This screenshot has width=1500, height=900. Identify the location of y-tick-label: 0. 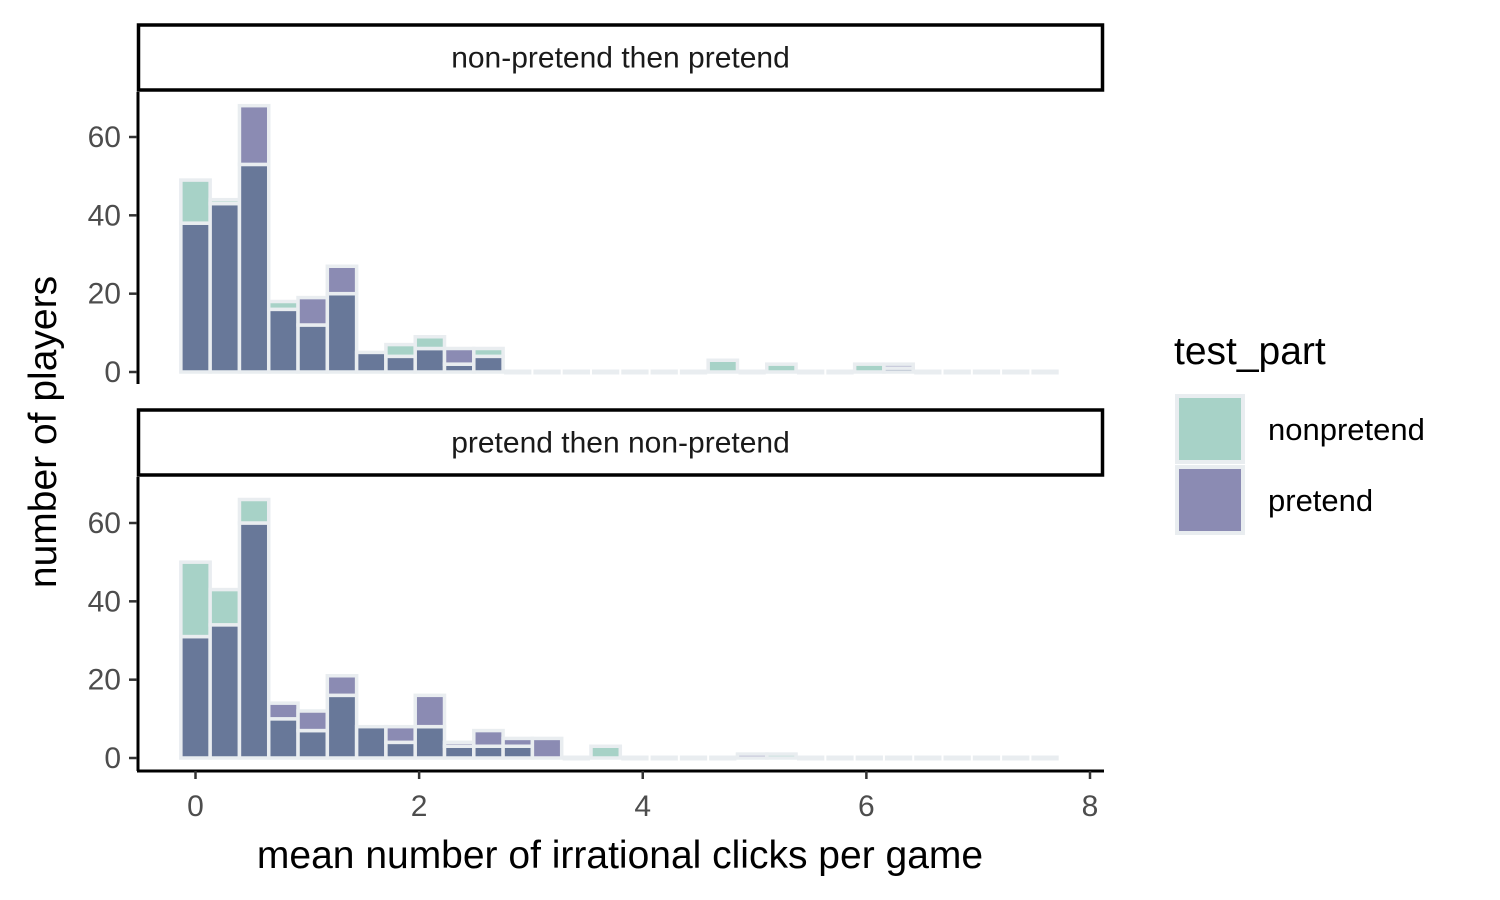
(112, 372).